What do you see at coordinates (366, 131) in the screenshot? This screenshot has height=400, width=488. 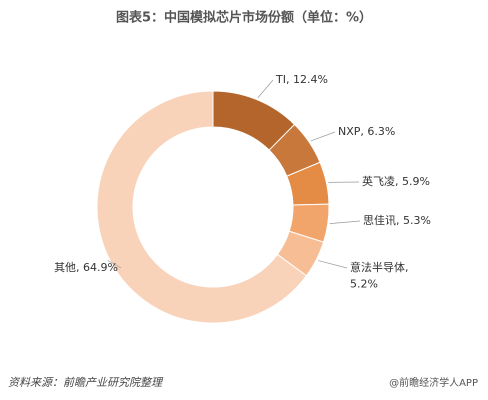 I see `data-label: NXP, 6.3%` at bounding box center [366, 131].